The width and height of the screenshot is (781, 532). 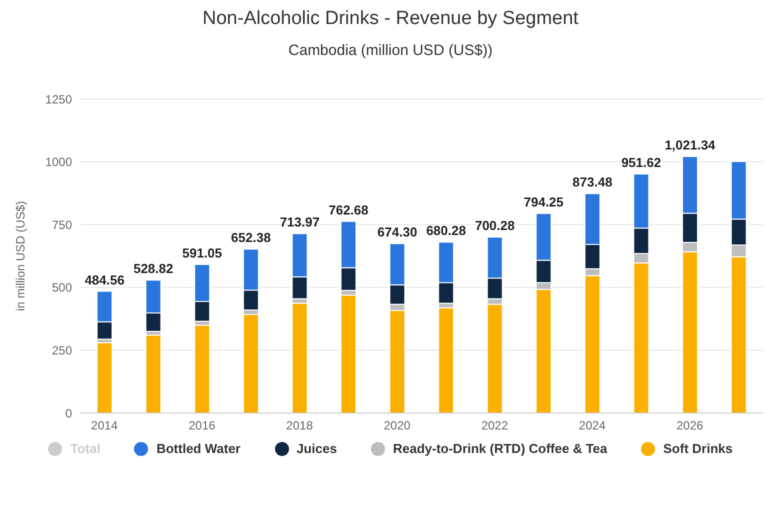 What do you see at coordinates (397, 232) in the screenshot?
I see `total-label: 674.30` at bounding box center [397, 232].